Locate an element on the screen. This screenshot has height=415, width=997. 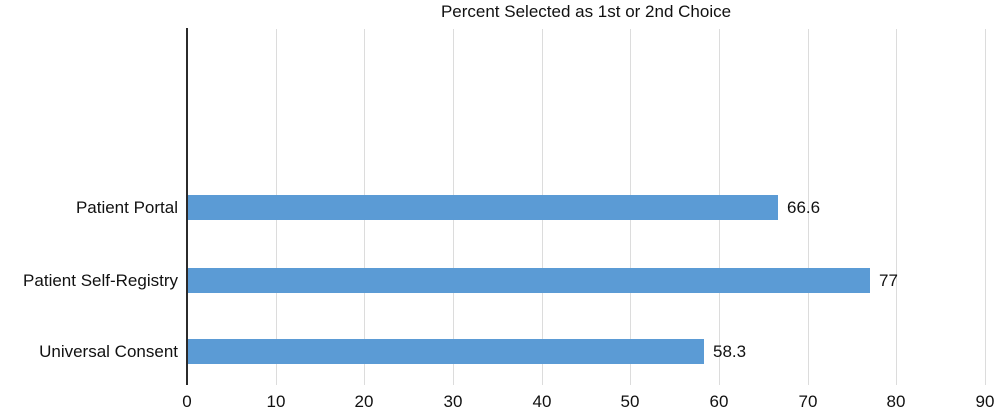
x-tick-label: 70 is located at coordinates (808, 401).